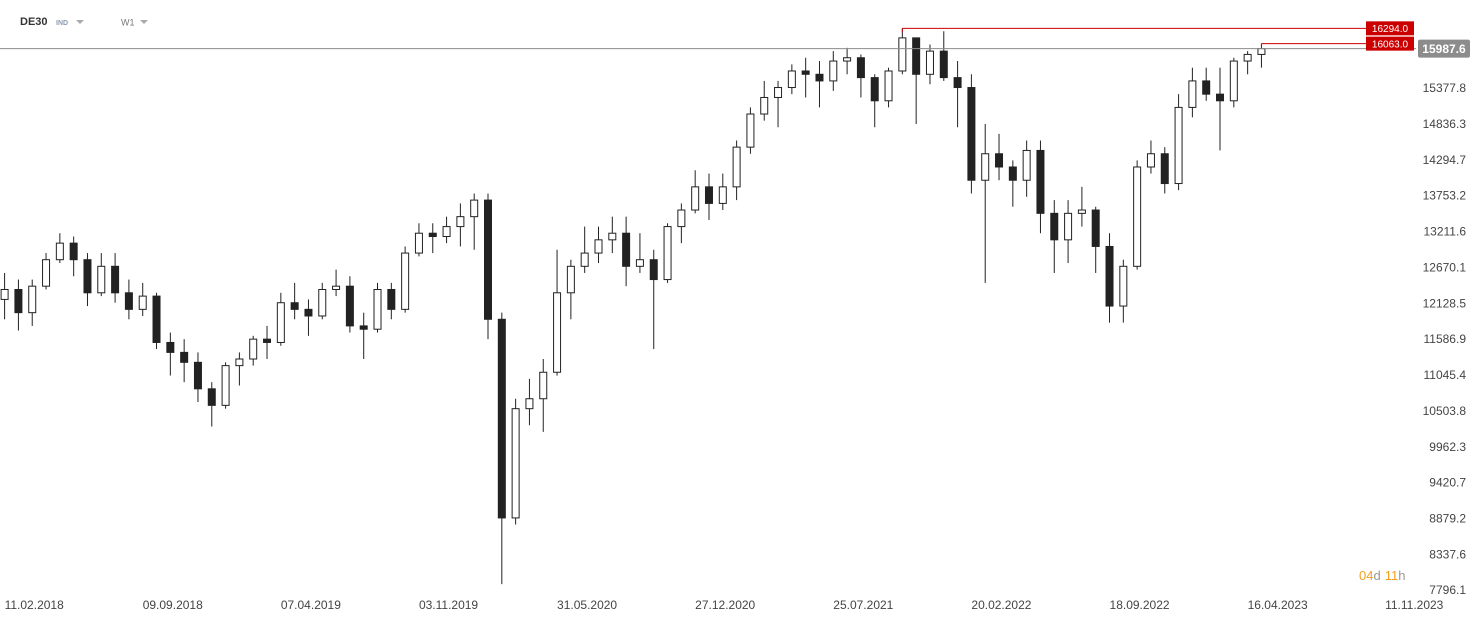  What do you see at coordinates (1447, 447) in the screenshot?
I see `y-tick-label: 9962.3` at bounding box center [1447, 447].